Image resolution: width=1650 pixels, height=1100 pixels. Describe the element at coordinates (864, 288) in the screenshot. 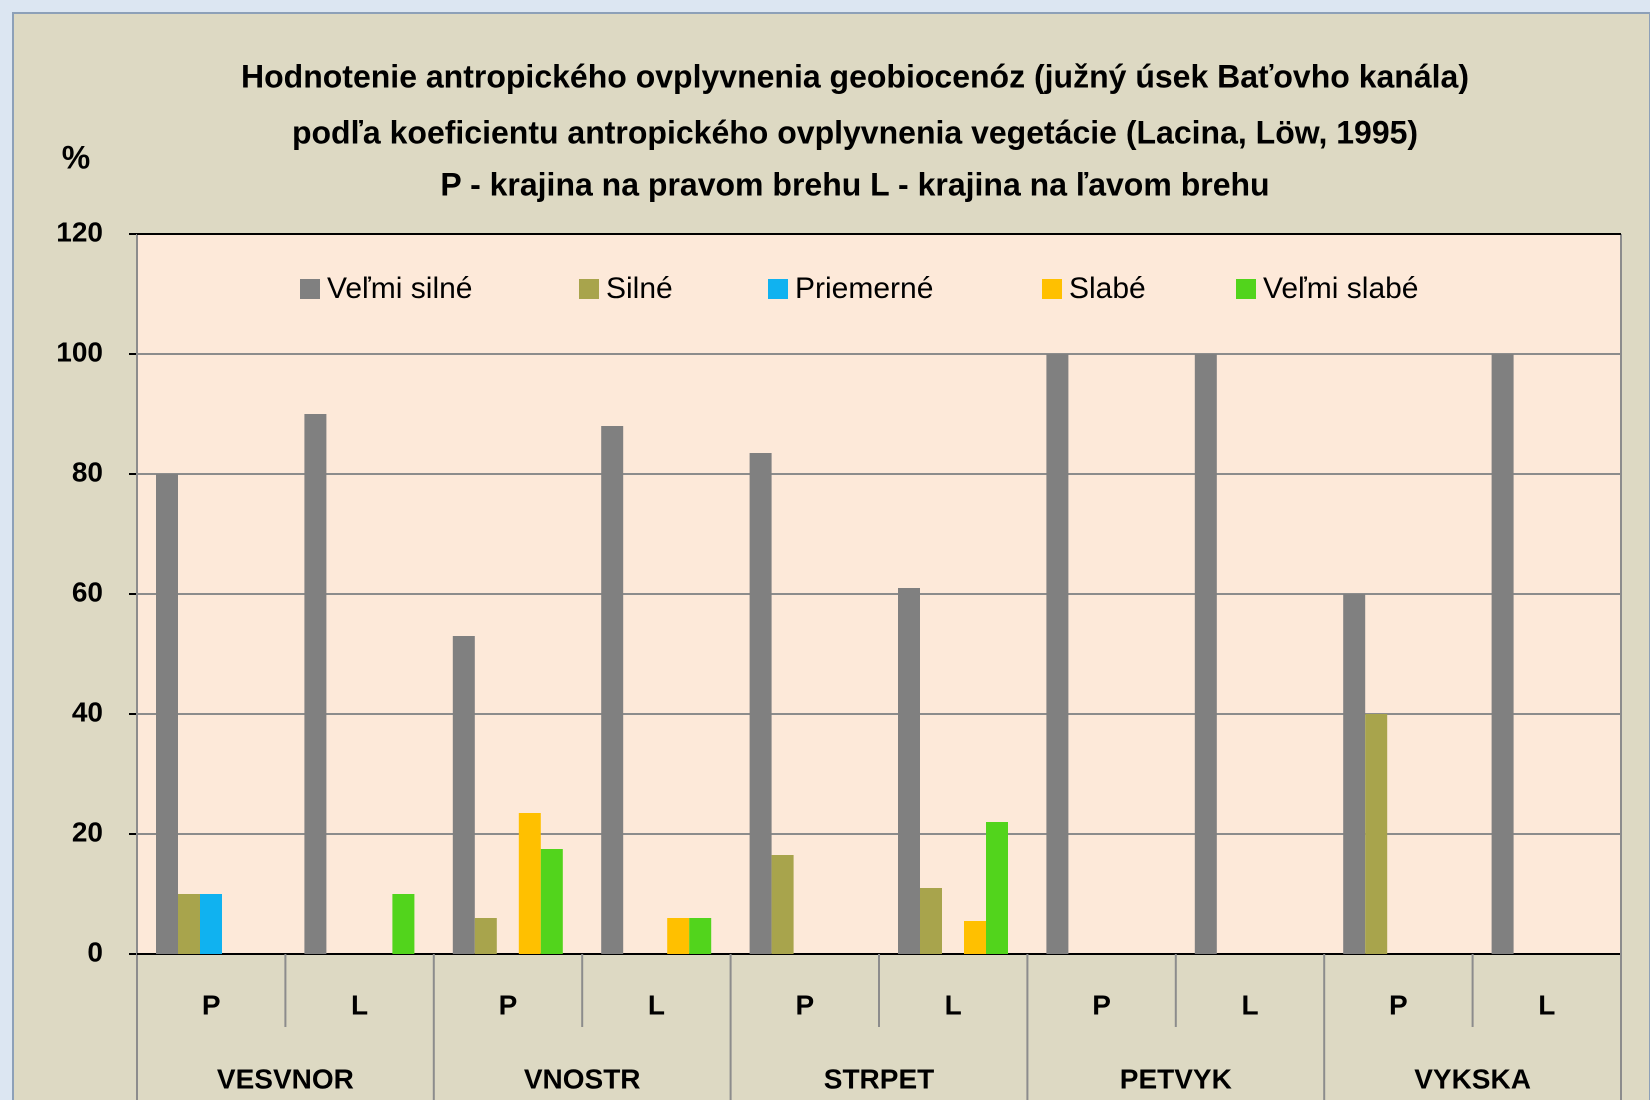

I see `legend-label: Priemerné` at that location.